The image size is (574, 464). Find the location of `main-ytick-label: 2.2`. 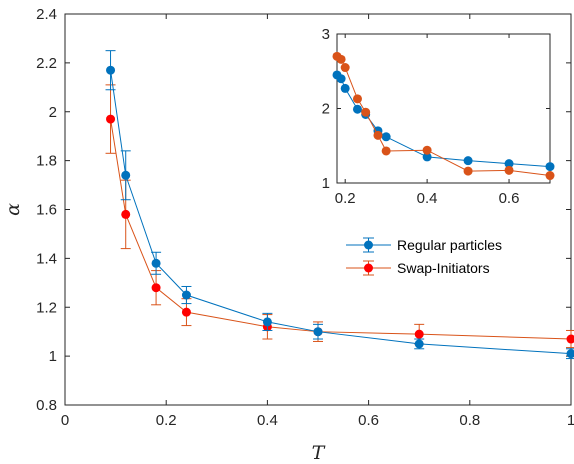

main-ytick-label: 2.2 is located at coordinates (46, 63).